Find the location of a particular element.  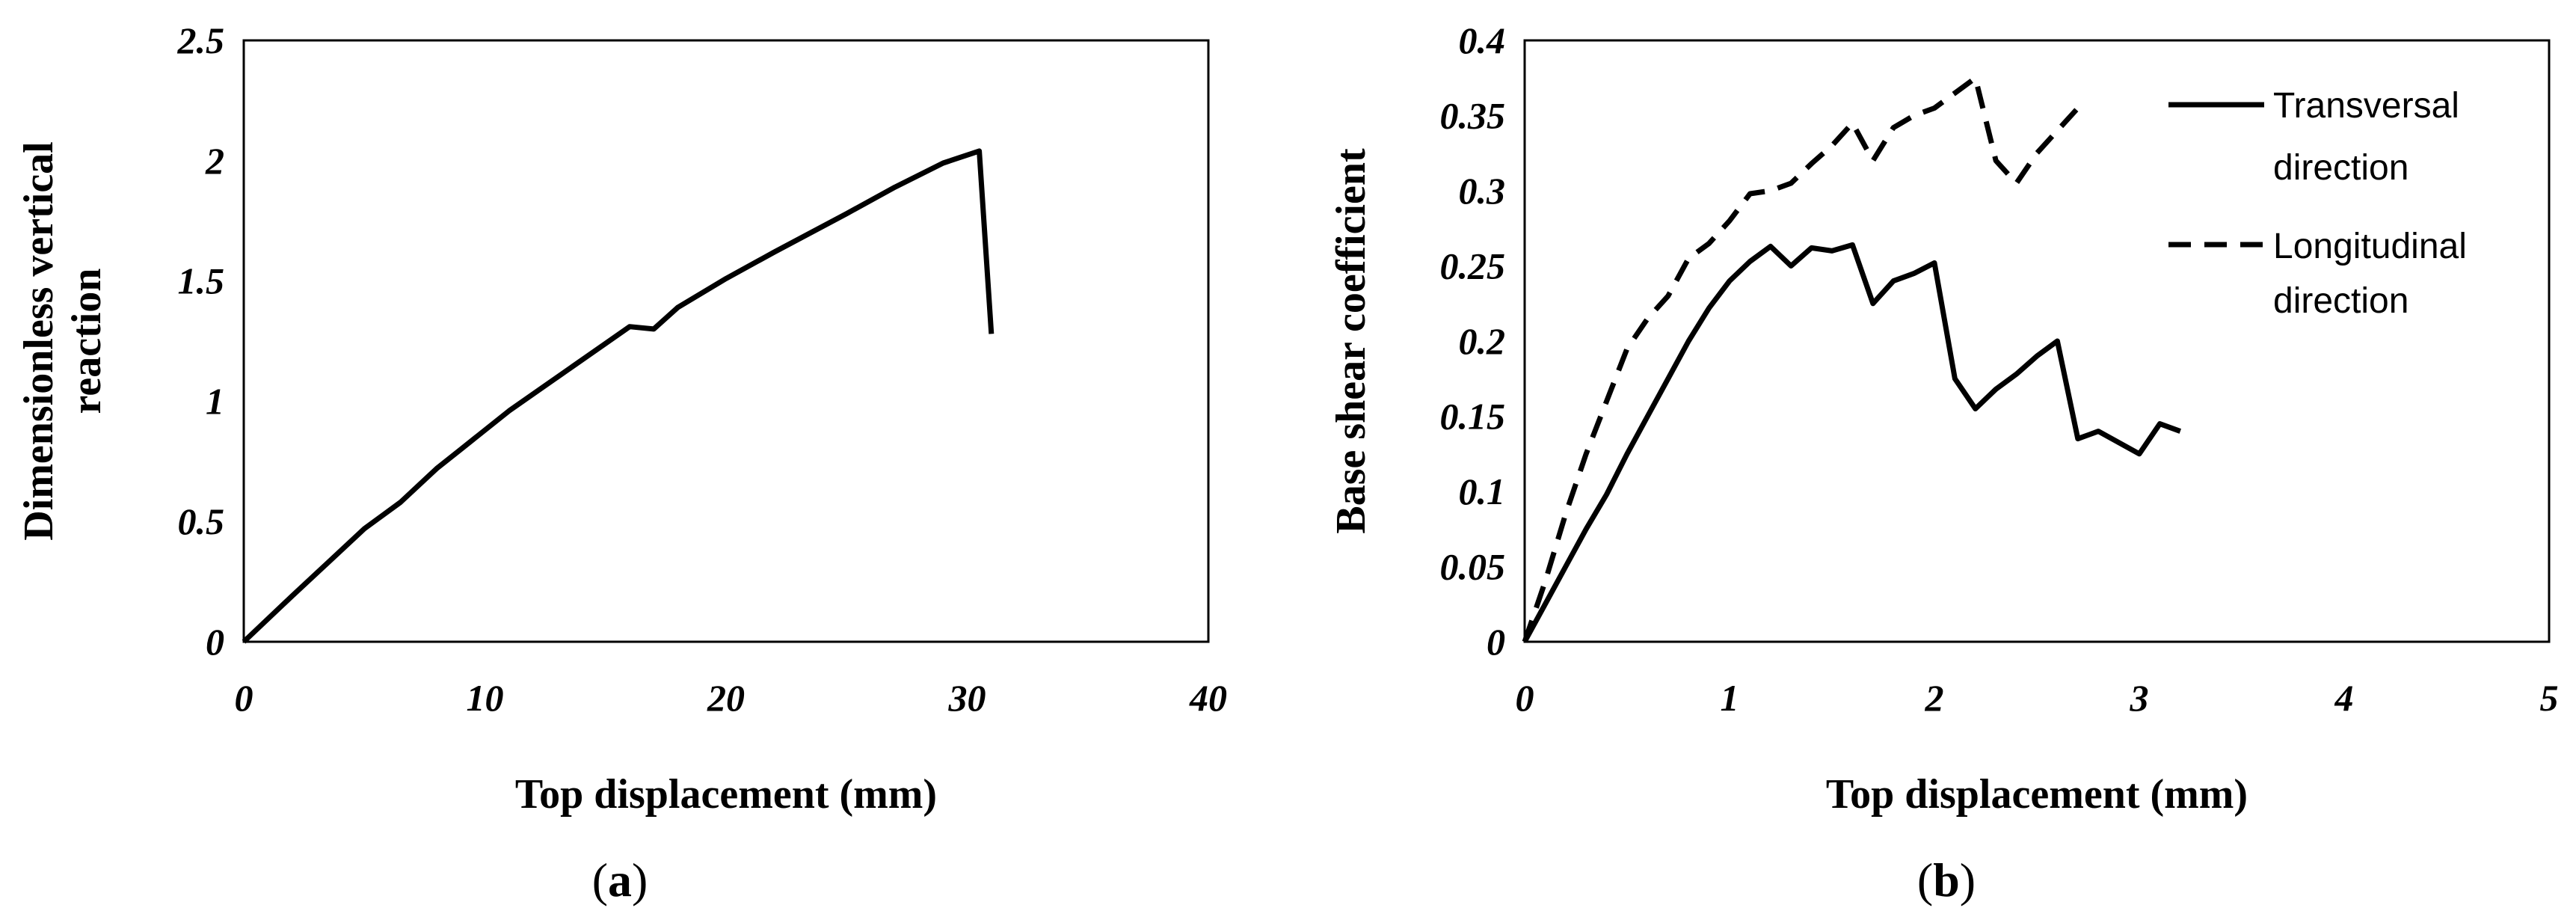

y-tick-label-b: 0.2 is located at coordinates (1482, 341).